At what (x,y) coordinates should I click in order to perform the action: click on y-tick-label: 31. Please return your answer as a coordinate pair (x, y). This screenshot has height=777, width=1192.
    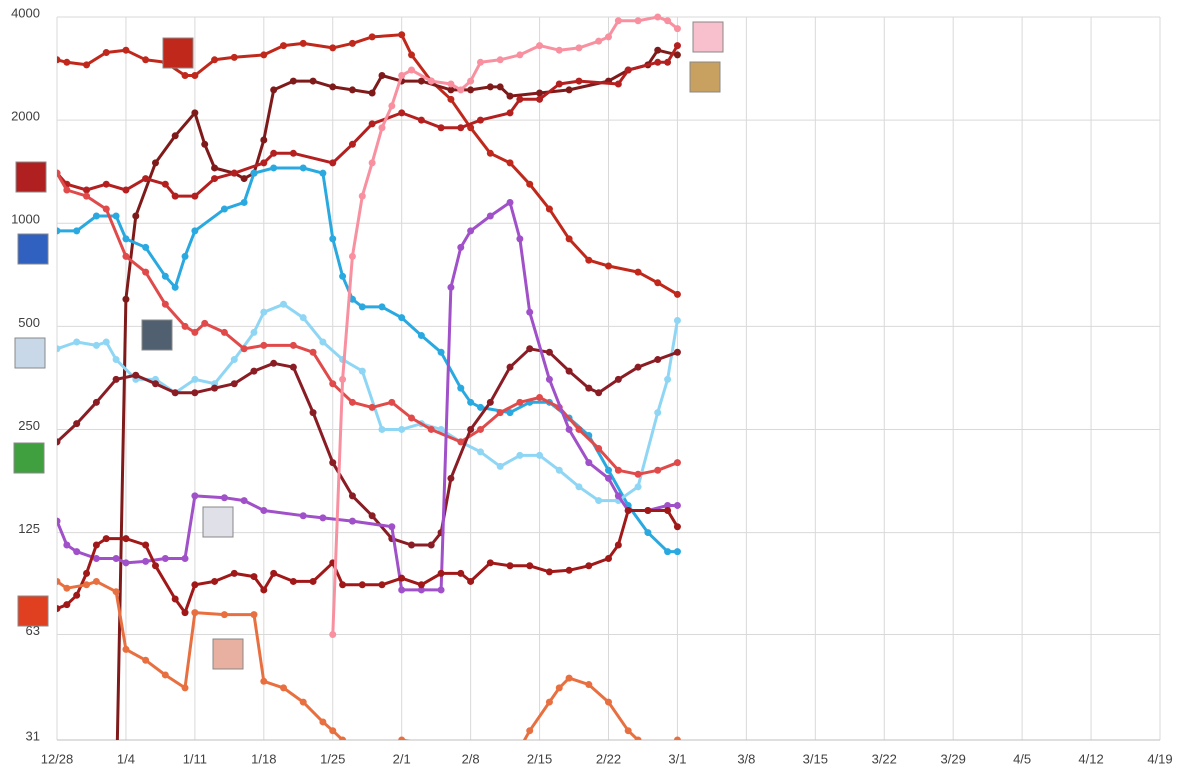
    Looking at the image, I should click on (33, 735).